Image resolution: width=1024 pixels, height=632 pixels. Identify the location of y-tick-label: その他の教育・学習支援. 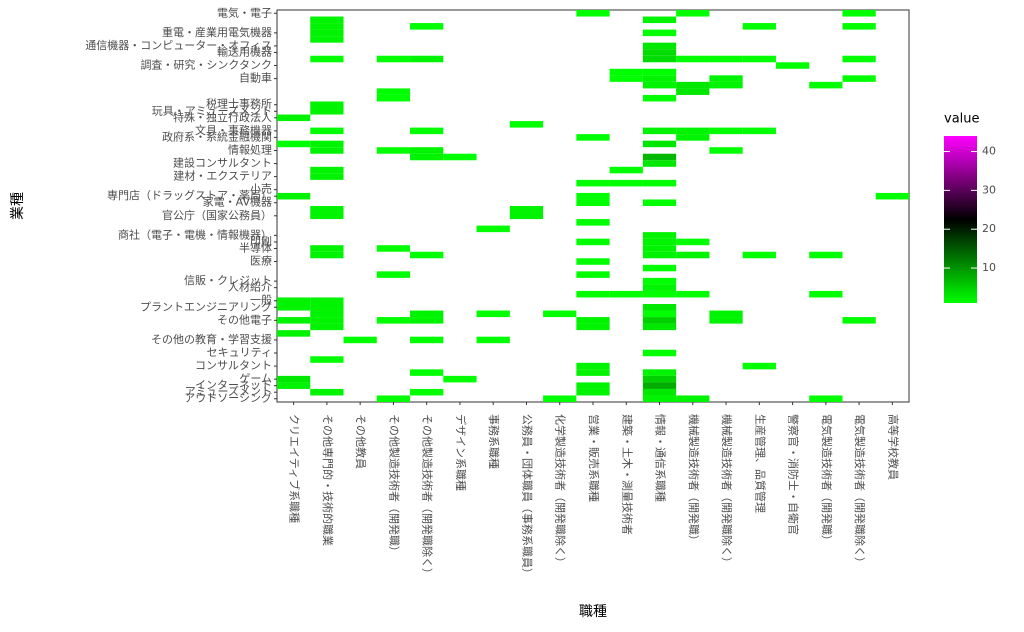
(211, 339).